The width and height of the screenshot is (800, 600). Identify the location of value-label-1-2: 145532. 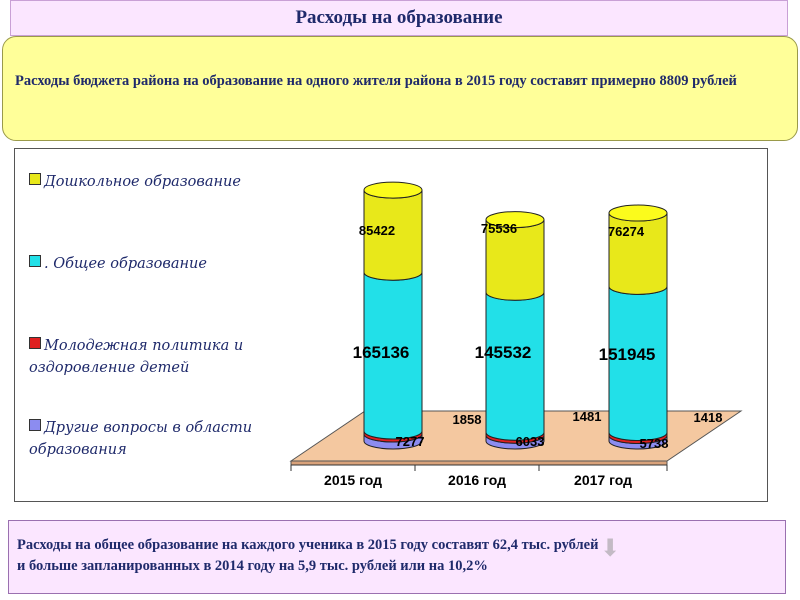
(503, 352).